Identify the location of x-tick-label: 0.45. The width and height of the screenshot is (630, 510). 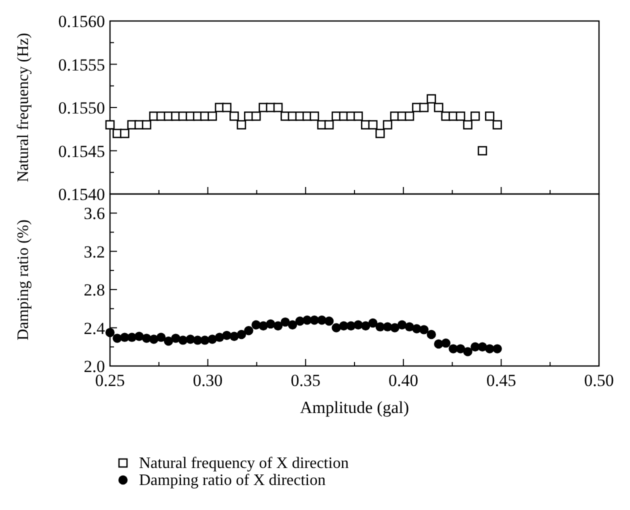
(501, 380).